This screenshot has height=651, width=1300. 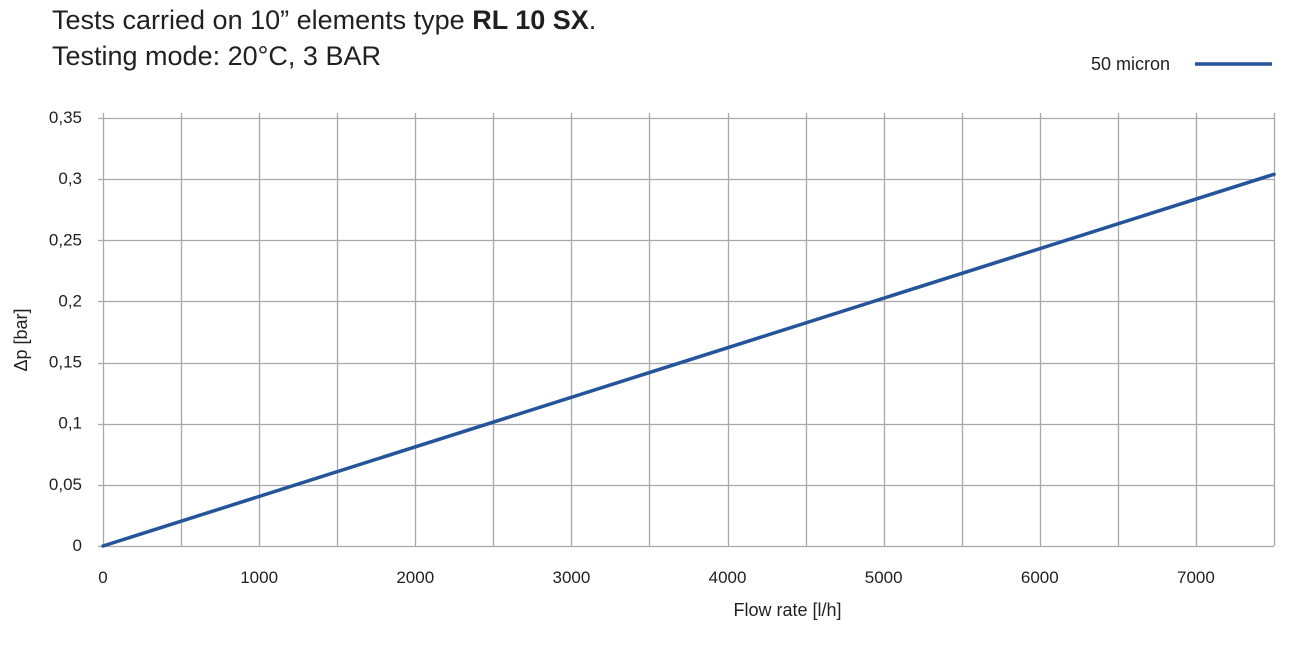 I want to click on y-tick-label: 0, so click(x=77, y=545).